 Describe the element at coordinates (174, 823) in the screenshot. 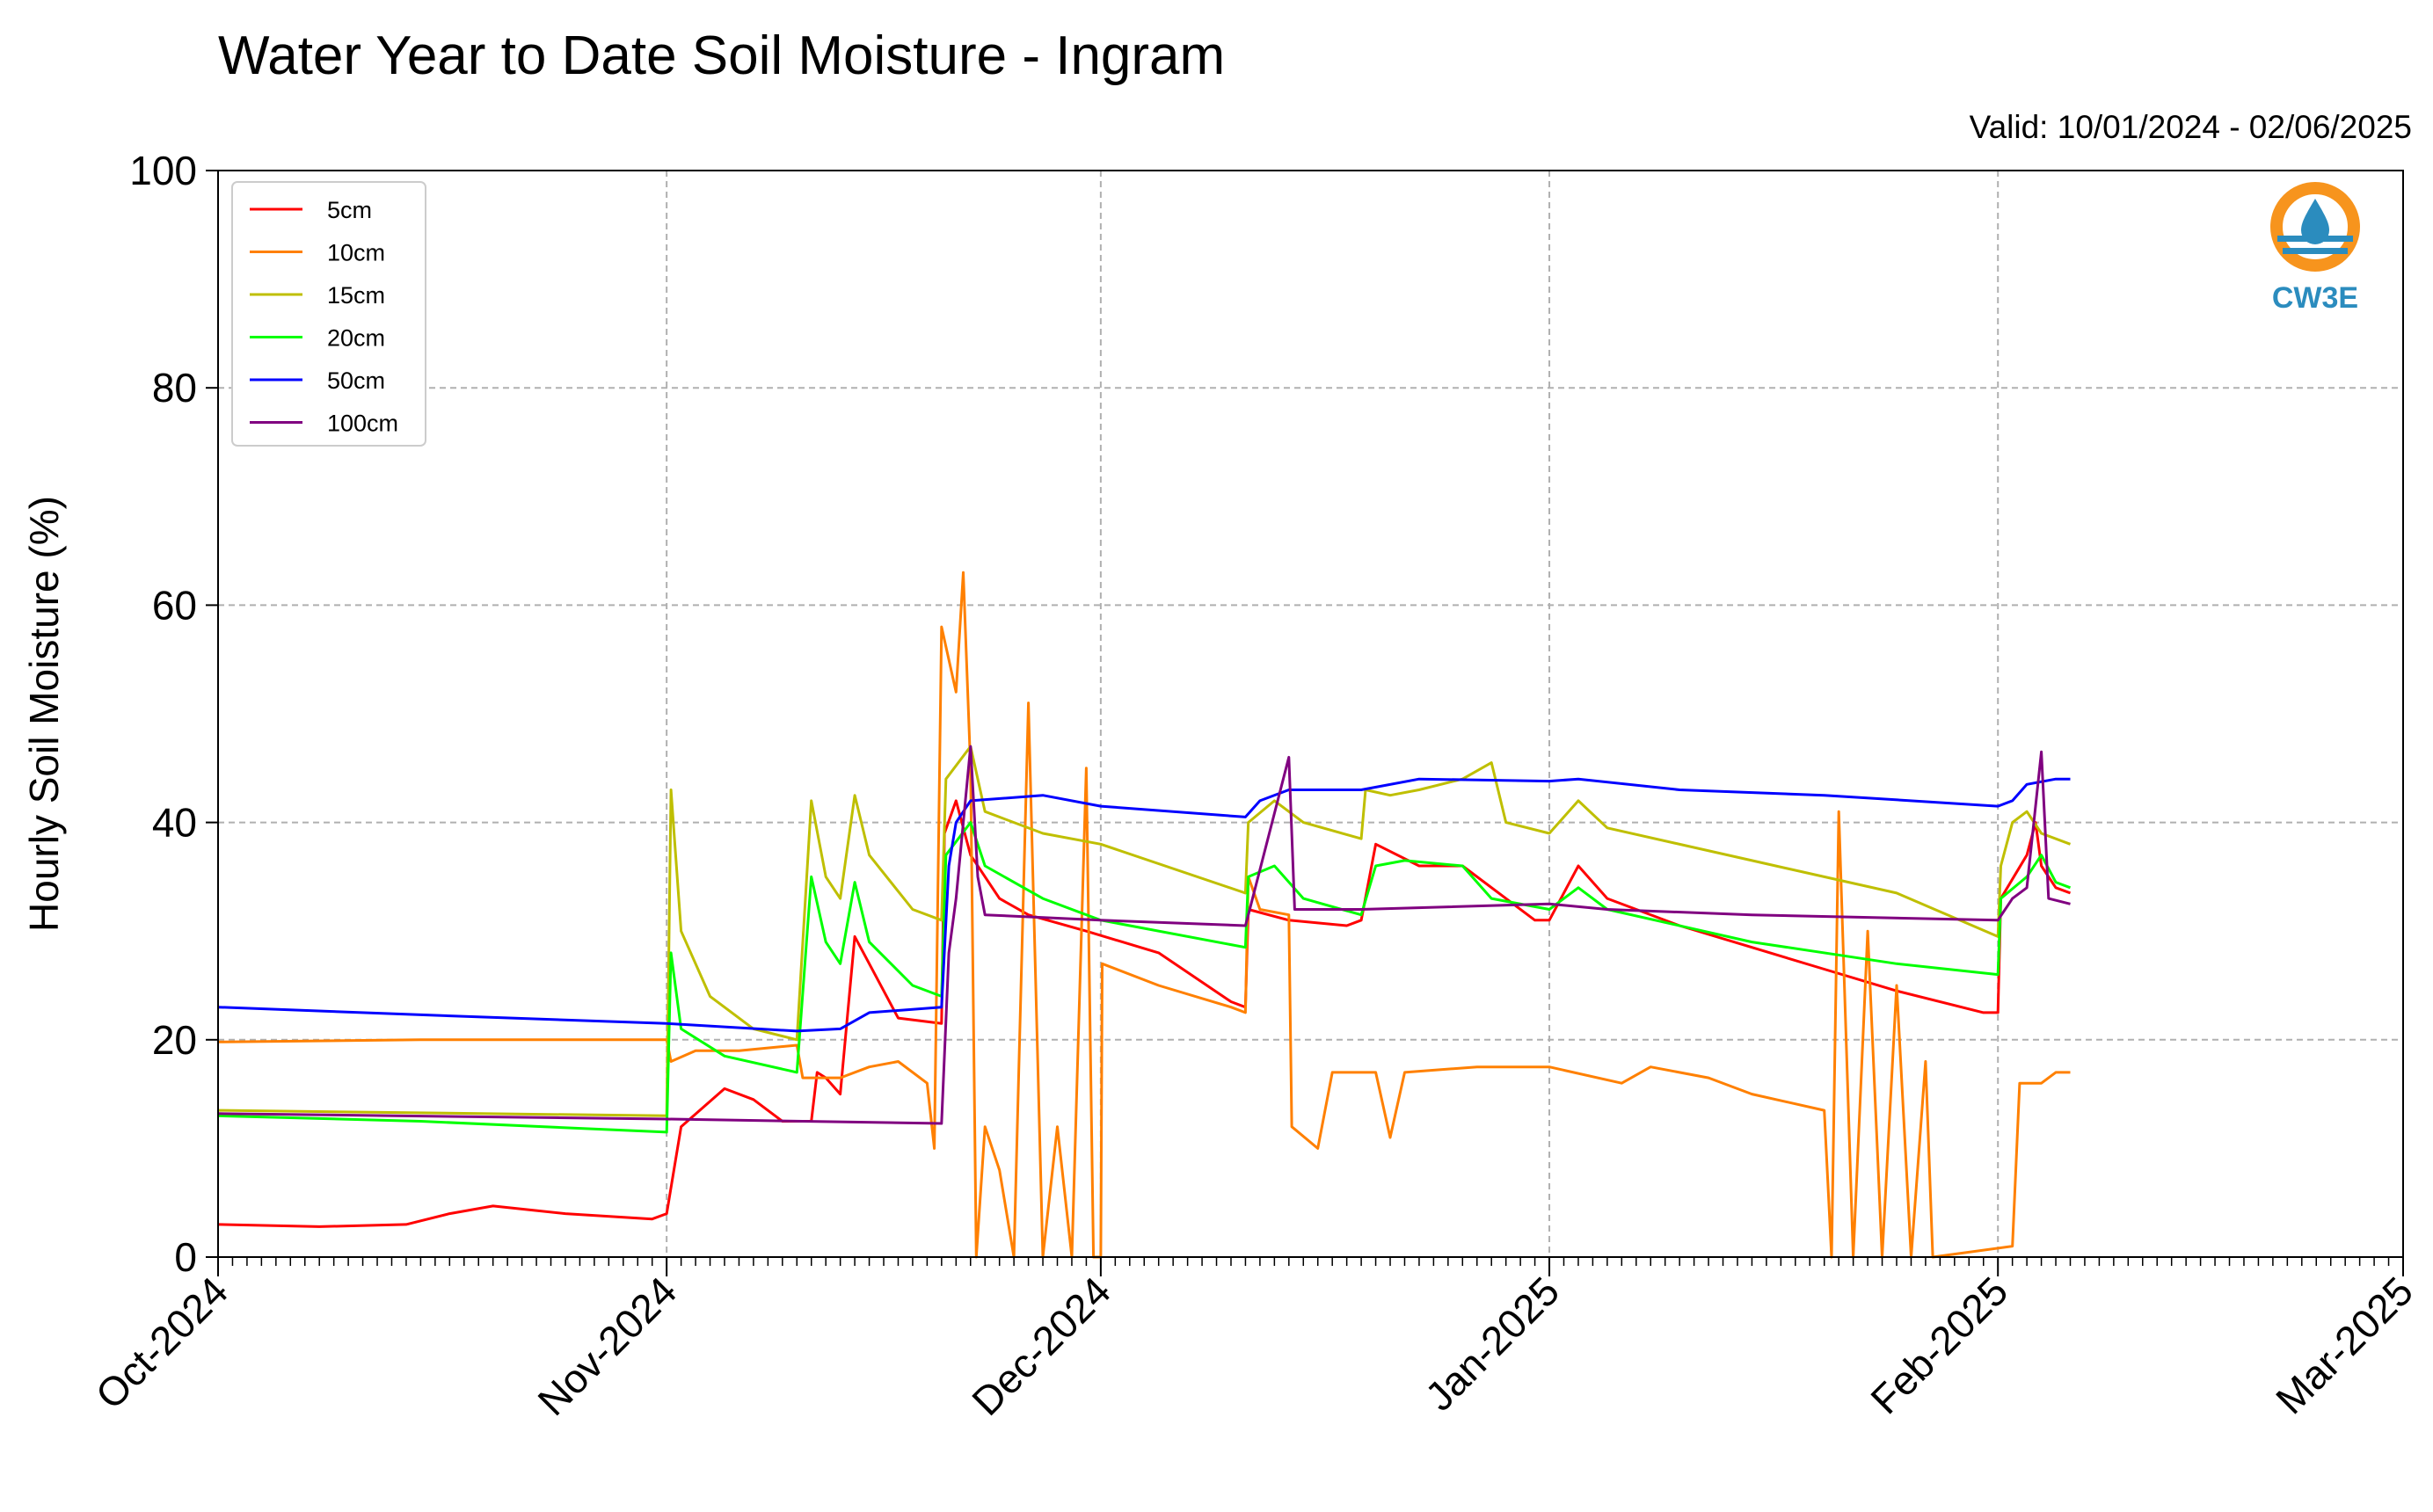

I see `y-tick-label: 40` at that location.